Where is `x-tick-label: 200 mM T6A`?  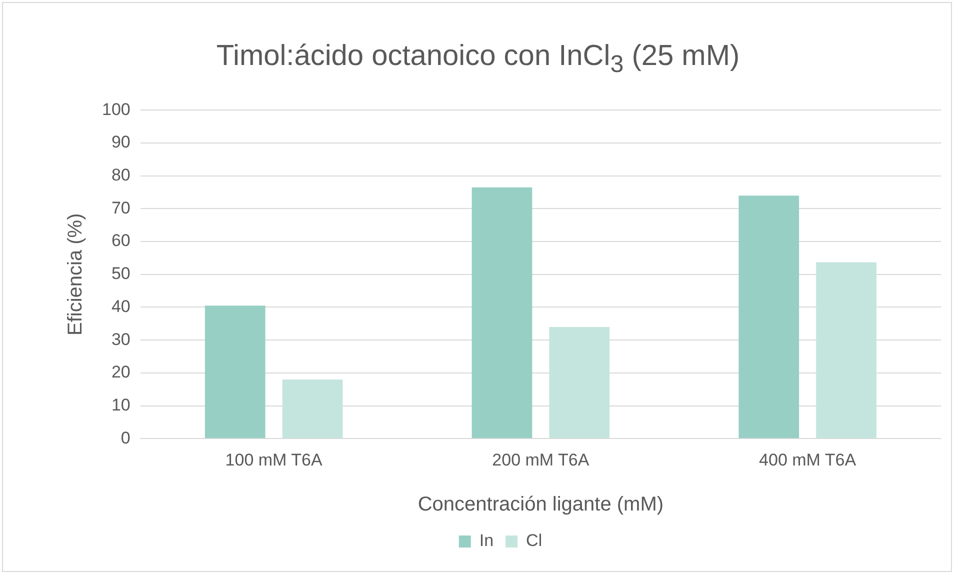 x-tick-label: 200 mM T6A is located at coordinates (541, 460).